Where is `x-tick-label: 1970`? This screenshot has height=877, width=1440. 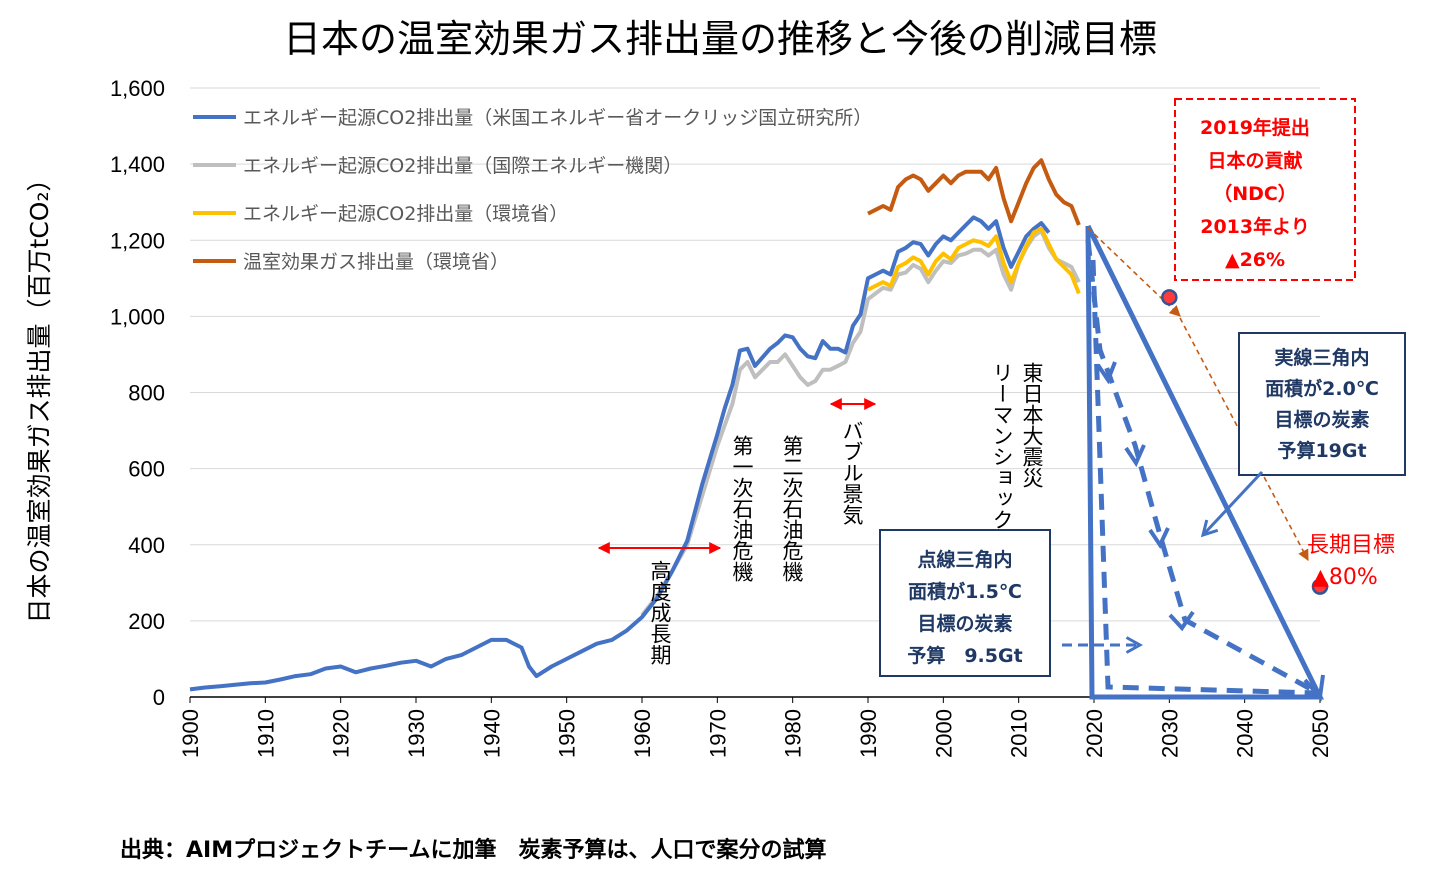
x-tick-label: 1970 is located at coordinates (717, 733).